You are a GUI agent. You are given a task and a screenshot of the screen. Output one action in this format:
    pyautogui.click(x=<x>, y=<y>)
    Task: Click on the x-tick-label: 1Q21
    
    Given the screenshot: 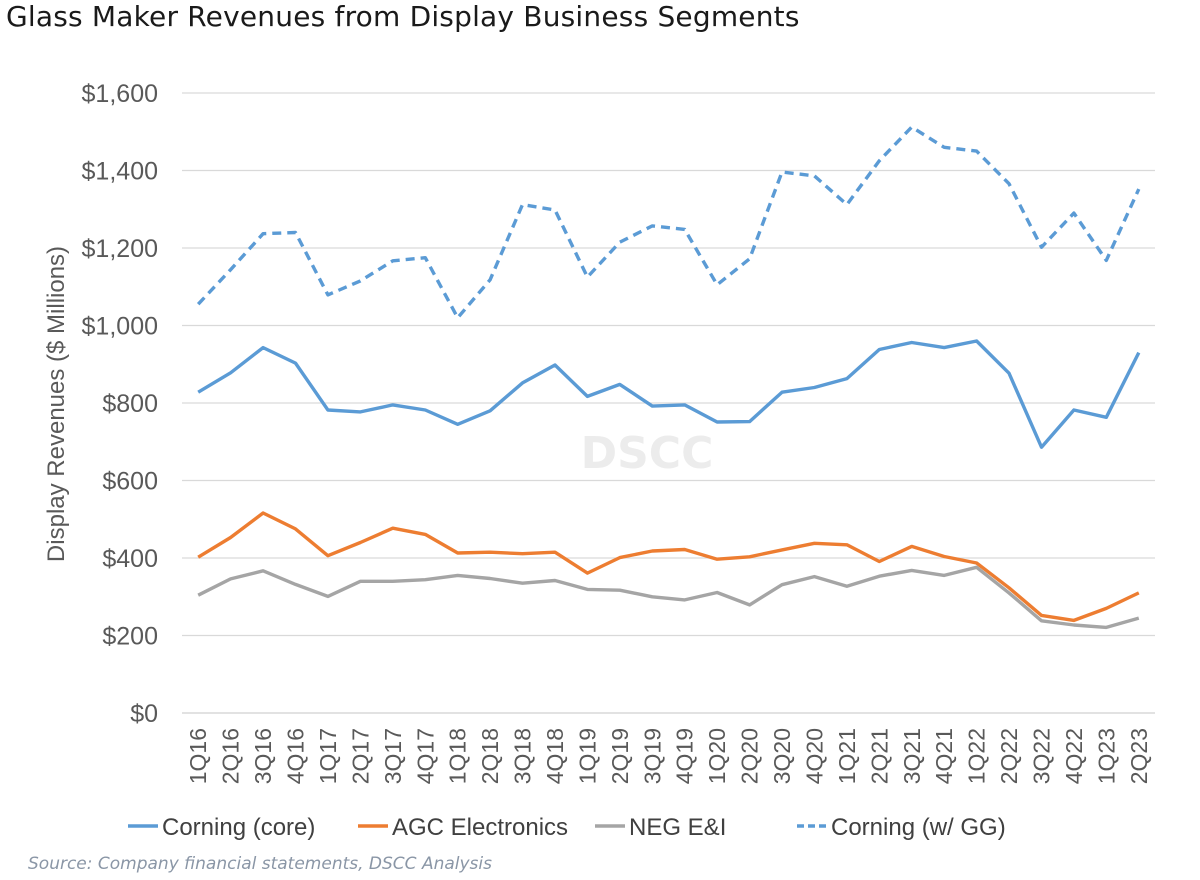 What is the action you would take?
    pyautogui.click(x=847, y=756)
    